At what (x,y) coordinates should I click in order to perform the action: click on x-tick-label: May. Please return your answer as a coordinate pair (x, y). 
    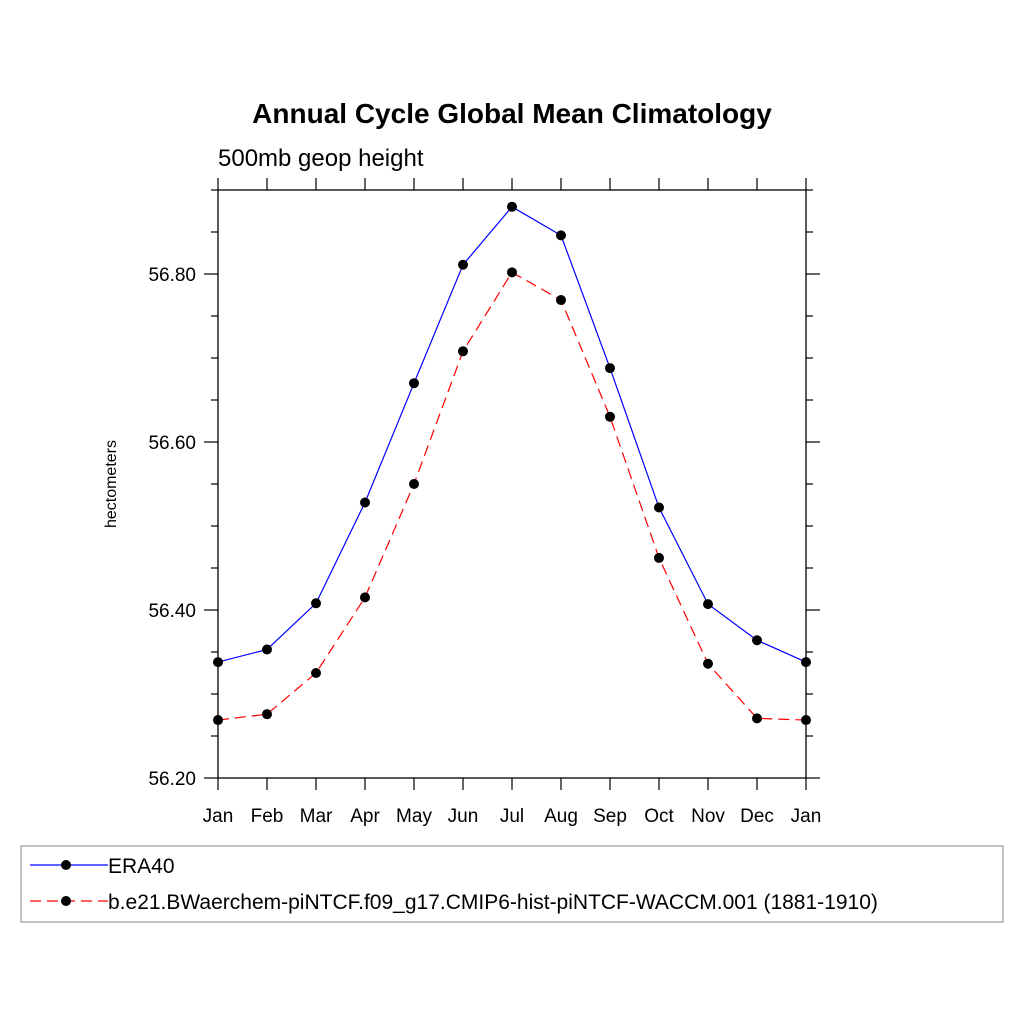
    Looking at the image, I should click on (414, 816).